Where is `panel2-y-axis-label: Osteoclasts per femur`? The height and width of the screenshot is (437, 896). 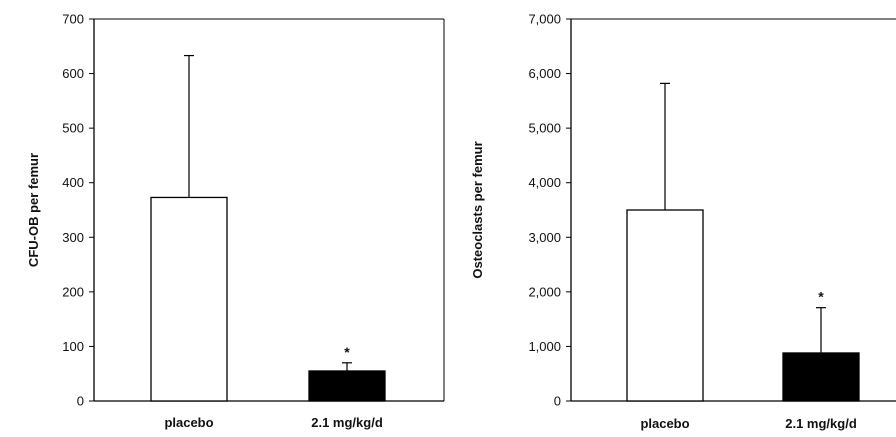
panel2-y-axis-label: Osteoclasts per femur is located at coordinates (477, 209).